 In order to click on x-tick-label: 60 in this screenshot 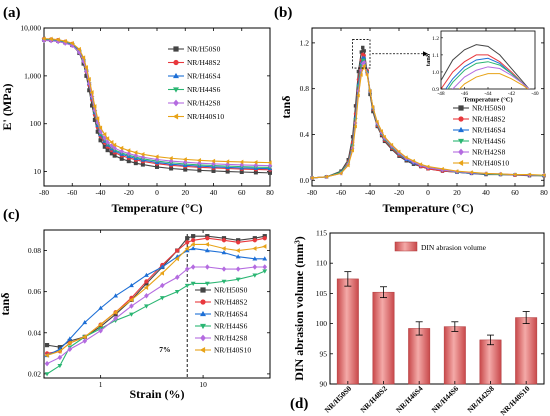, I will do `click(242, 192)`.